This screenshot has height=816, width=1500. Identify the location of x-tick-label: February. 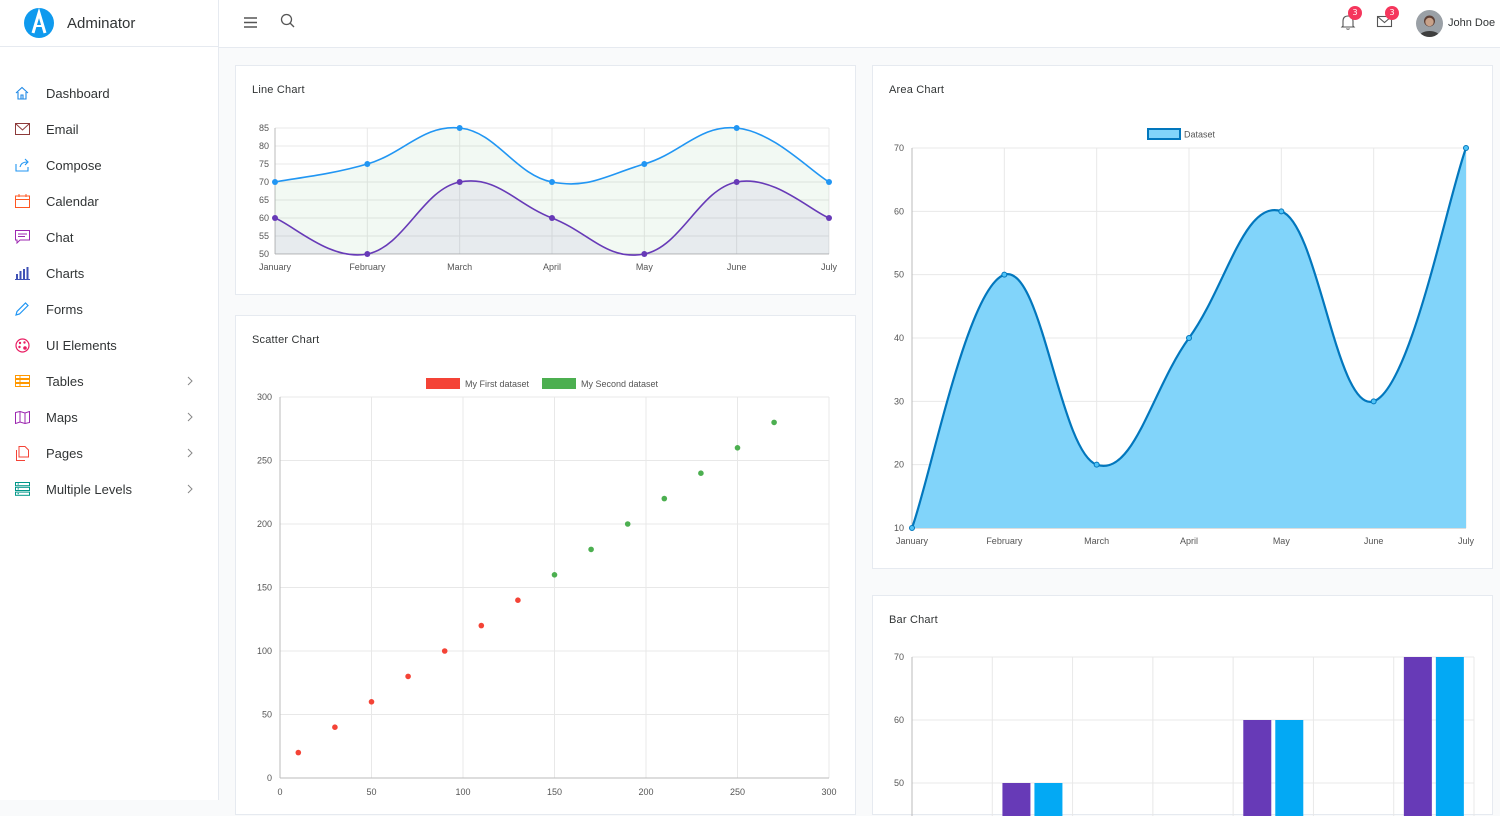
(1004, 541).